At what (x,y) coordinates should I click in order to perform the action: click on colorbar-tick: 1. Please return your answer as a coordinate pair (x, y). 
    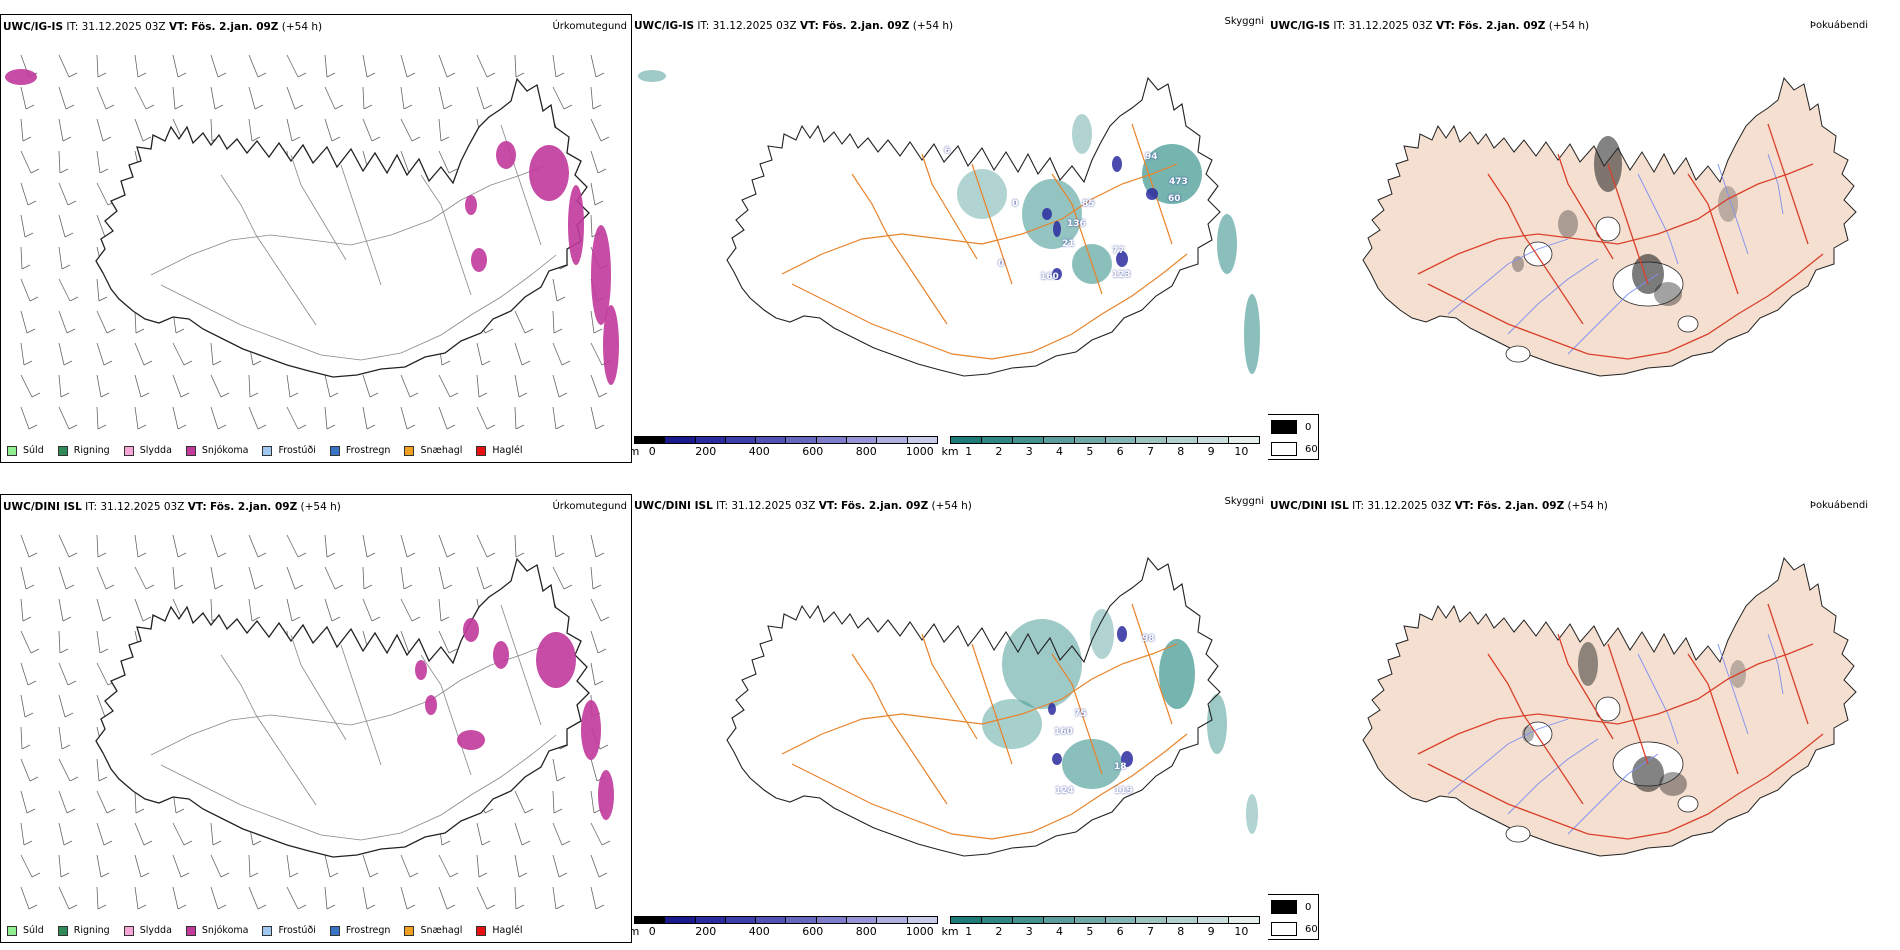
    Looking at the image, I should click on (969, 451).